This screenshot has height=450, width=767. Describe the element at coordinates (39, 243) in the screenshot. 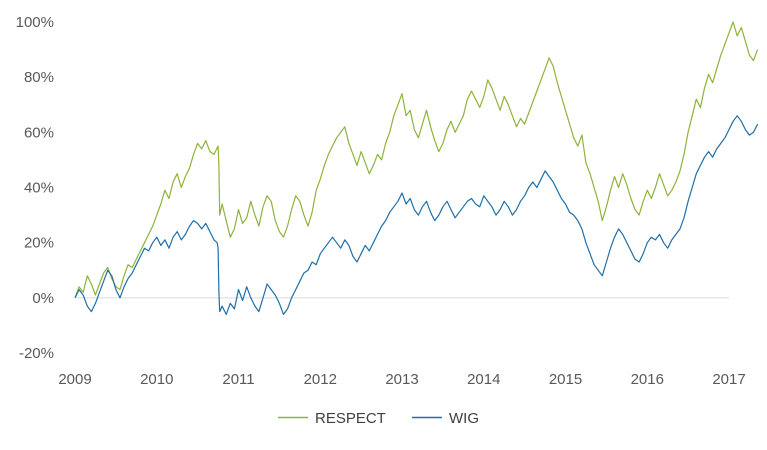

I see `y-tick-label: 20%` at that location.